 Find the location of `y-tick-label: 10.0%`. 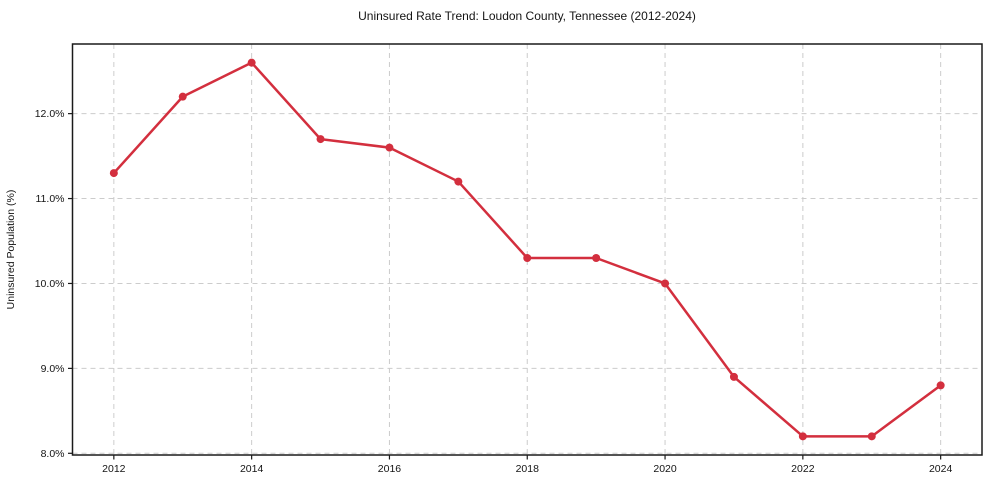

y-tick-label: 10.0% is located at coordinates (50, 284).